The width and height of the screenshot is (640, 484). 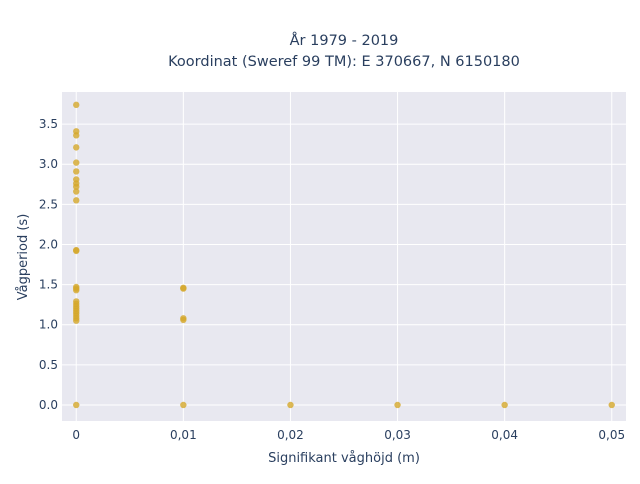 What do you see at coordinates (504, 435) in the screenshot?
I see `x-tick-label: 0,04` at bounding box center [504, 435].